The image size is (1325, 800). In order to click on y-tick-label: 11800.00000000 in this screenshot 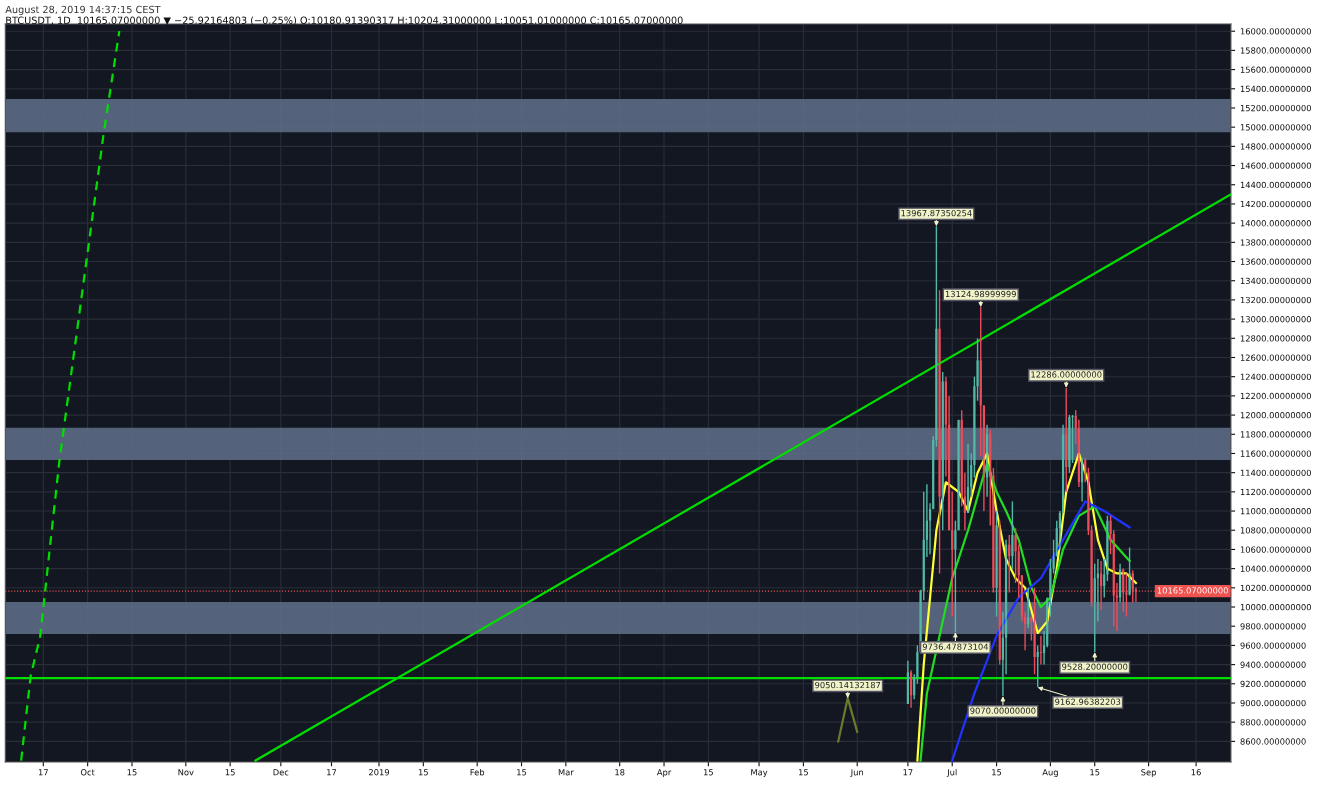, I will do `click(1275, 434)`.